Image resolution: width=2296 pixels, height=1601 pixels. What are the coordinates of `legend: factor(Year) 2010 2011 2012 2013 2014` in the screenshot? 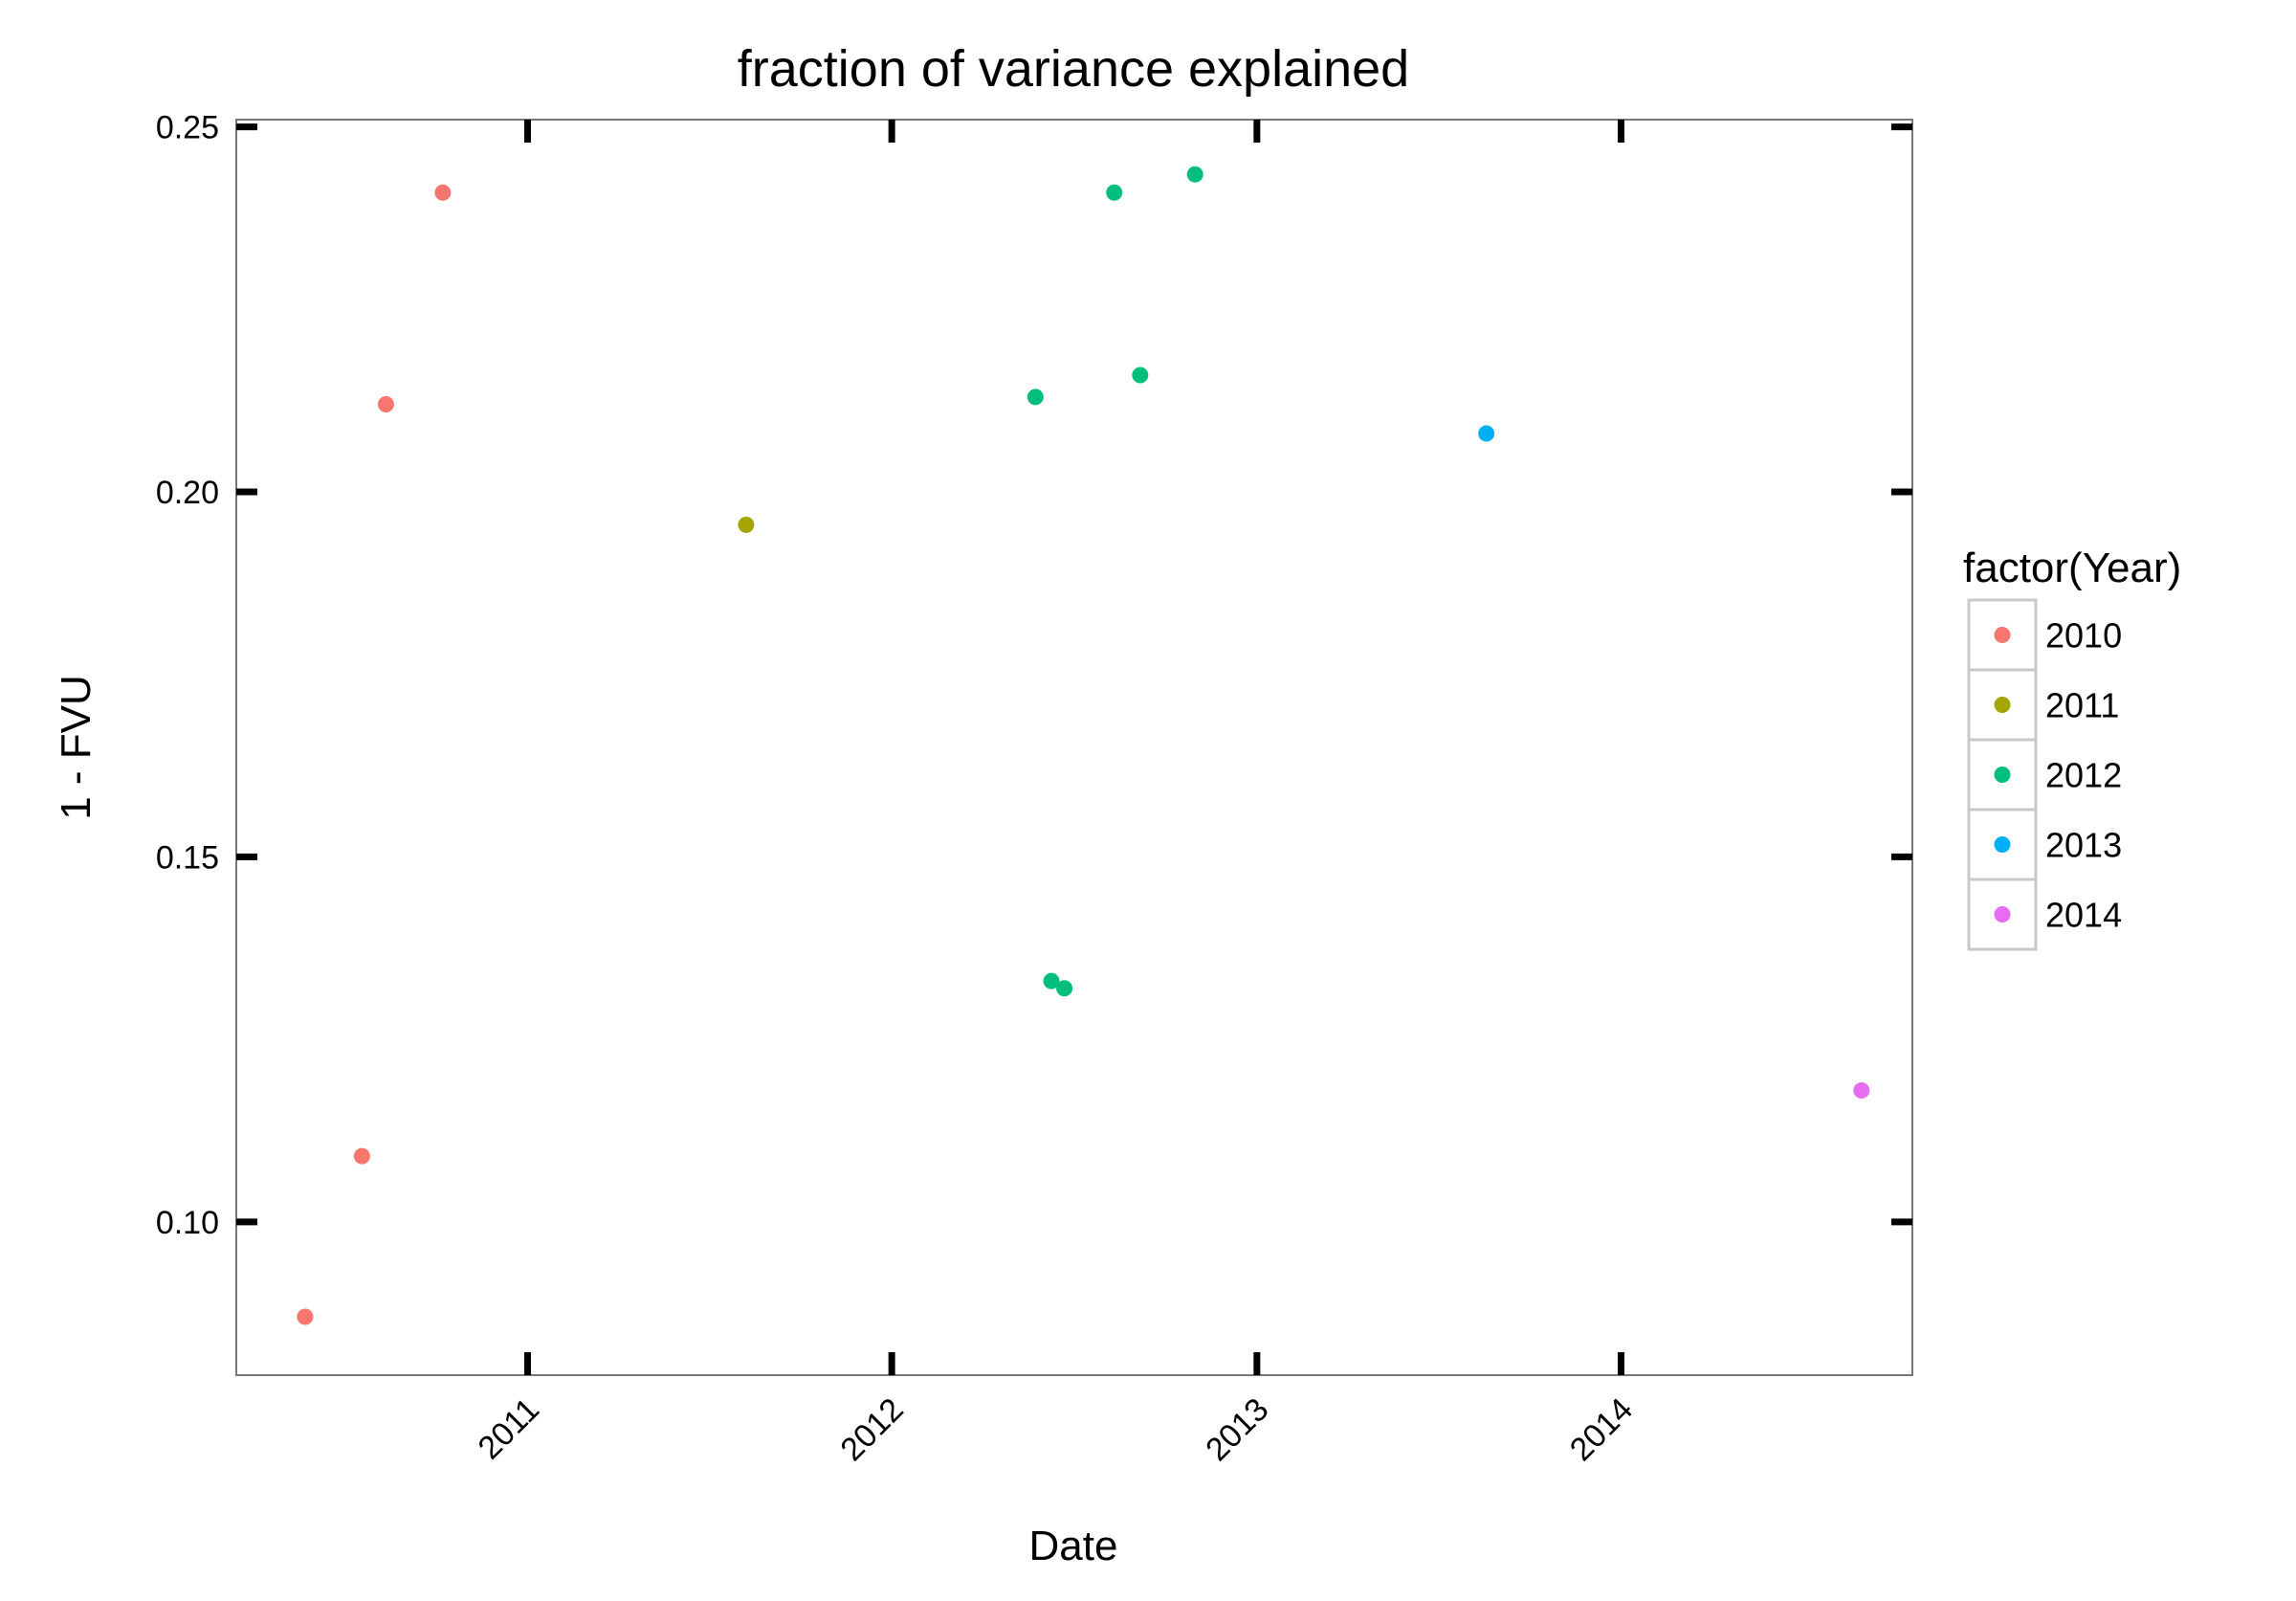 It's located at (2072, 748).